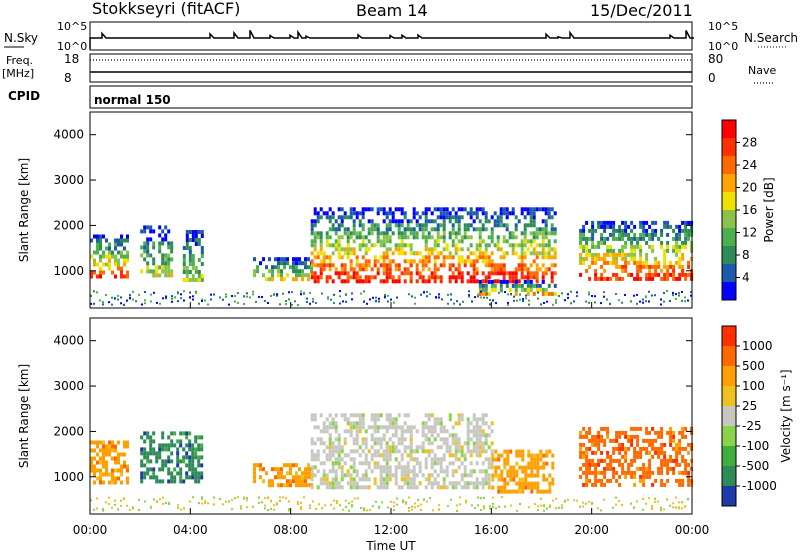 Image resolution: width=800 pixels, height=554 pixels. I want to click on date-label: 15/Dec/2011, so click(641, 10).